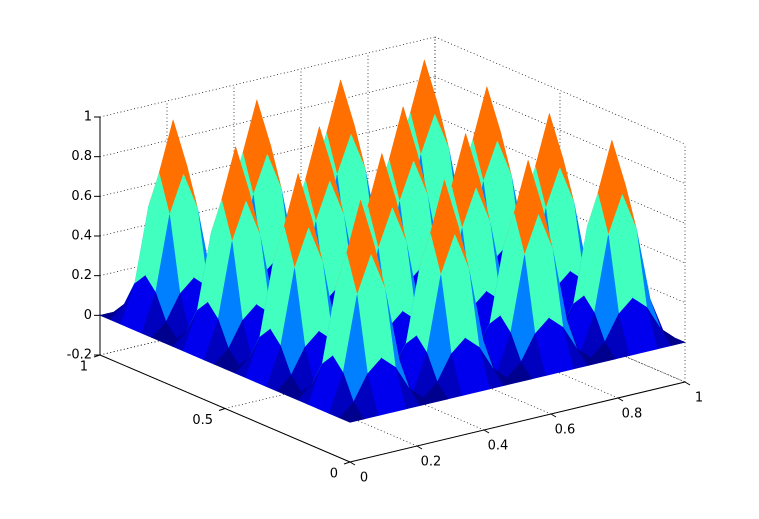  Describe the element at coordinates (517, 422) in the screenshot. I see `x-axis` at that location.